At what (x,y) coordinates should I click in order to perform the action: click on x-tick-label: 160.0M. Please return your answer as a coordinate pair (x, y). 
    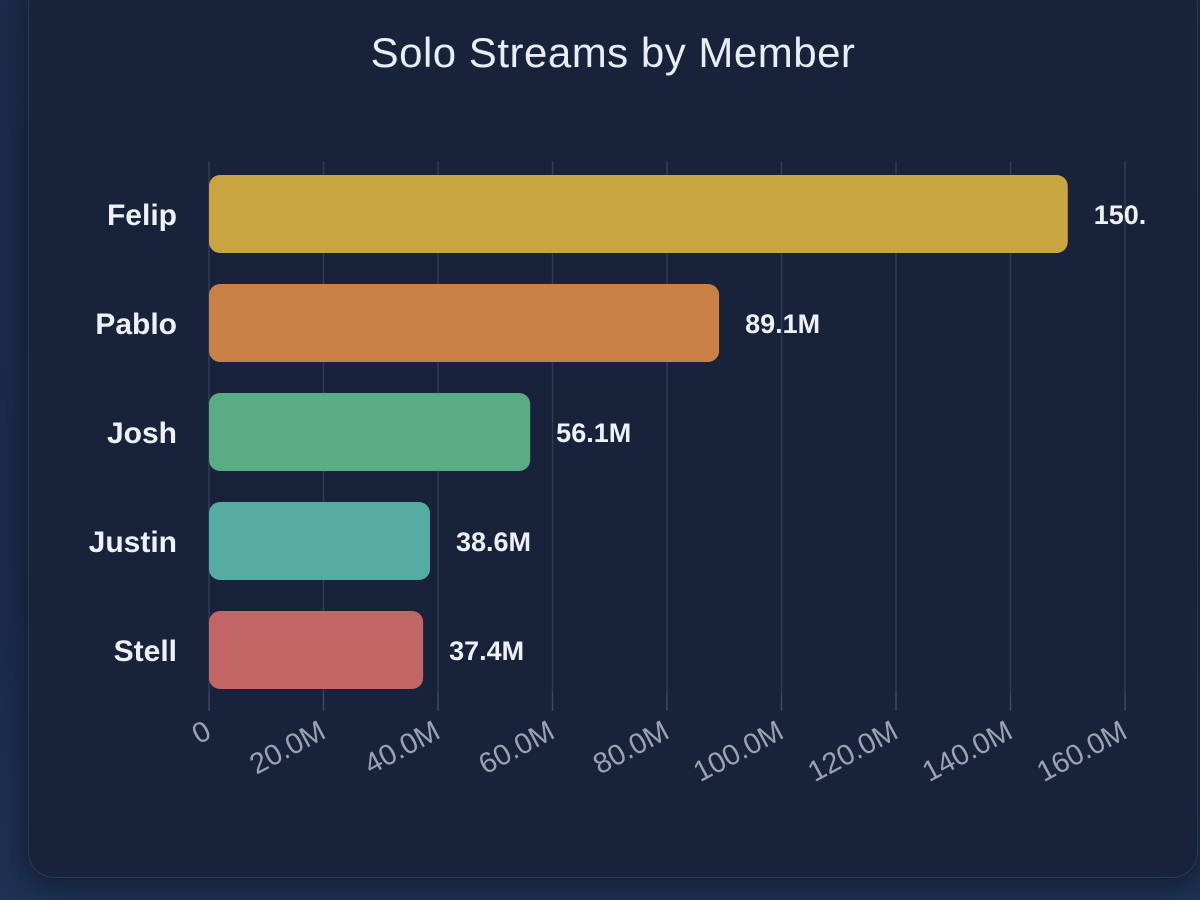
    Looking at the image, I should click on (1082, 752).